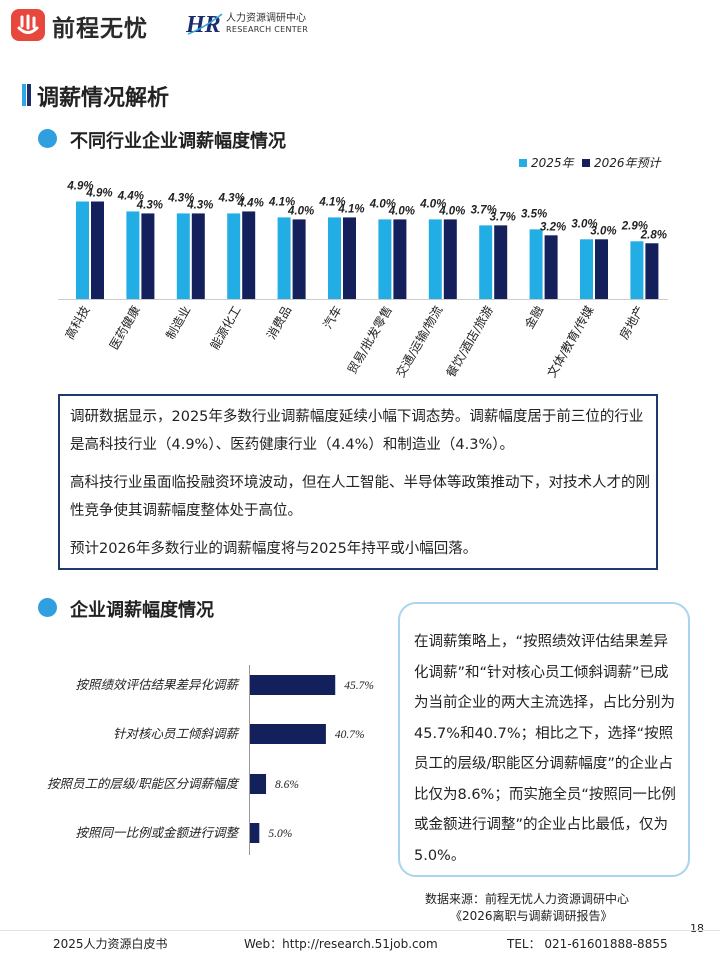 The image size is (720, 960). Describe the element at coordinates (204, 24) in the screenshot. I see `hr-logo-icon: HR` at that location.